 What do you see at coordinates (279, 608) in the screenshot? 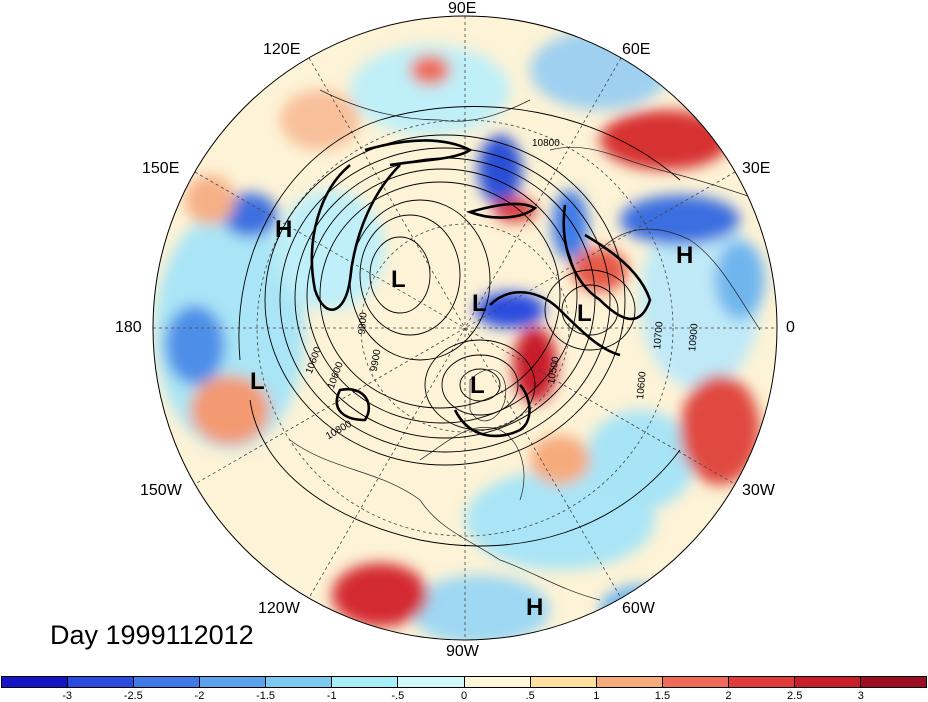
I see `lon-label-120w: 120W` at bounding box center [279, 608].